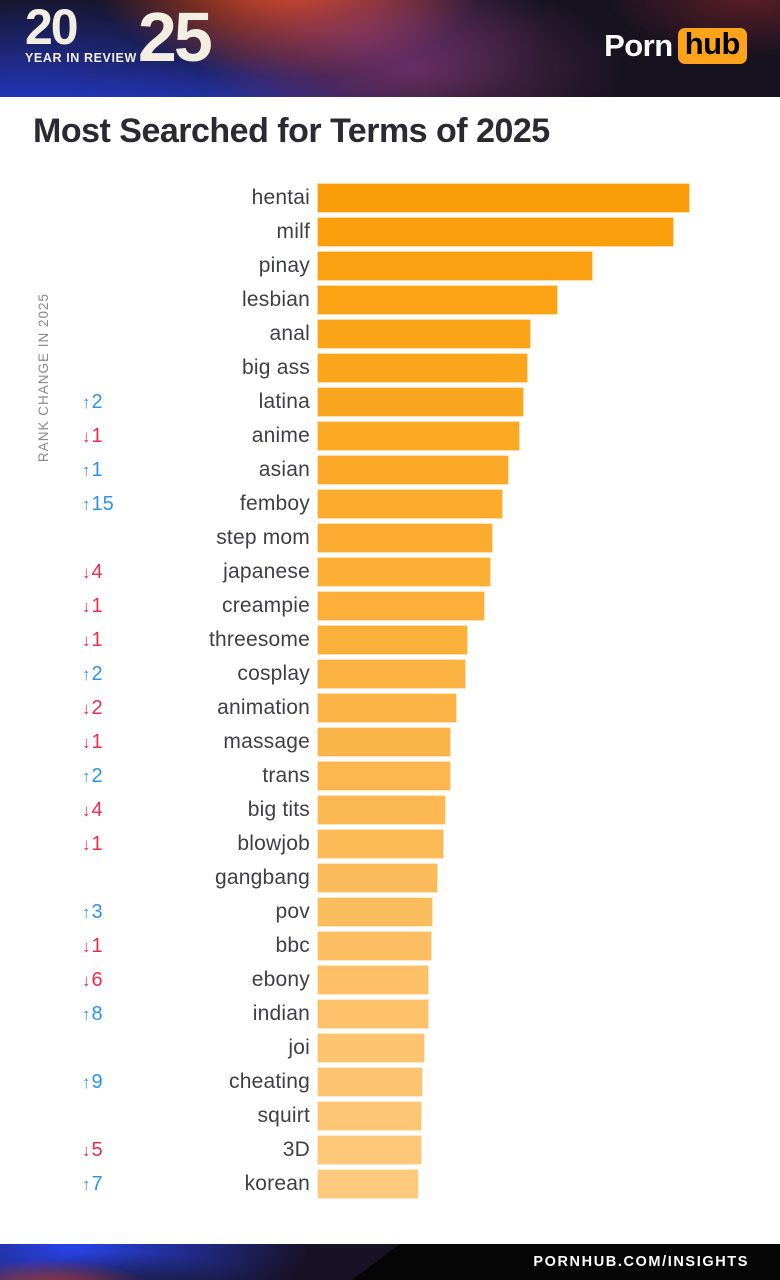 This screenshot has height=1280, width=780. I want to click on term-row: ↓1 blowjob, so click(390, 844).